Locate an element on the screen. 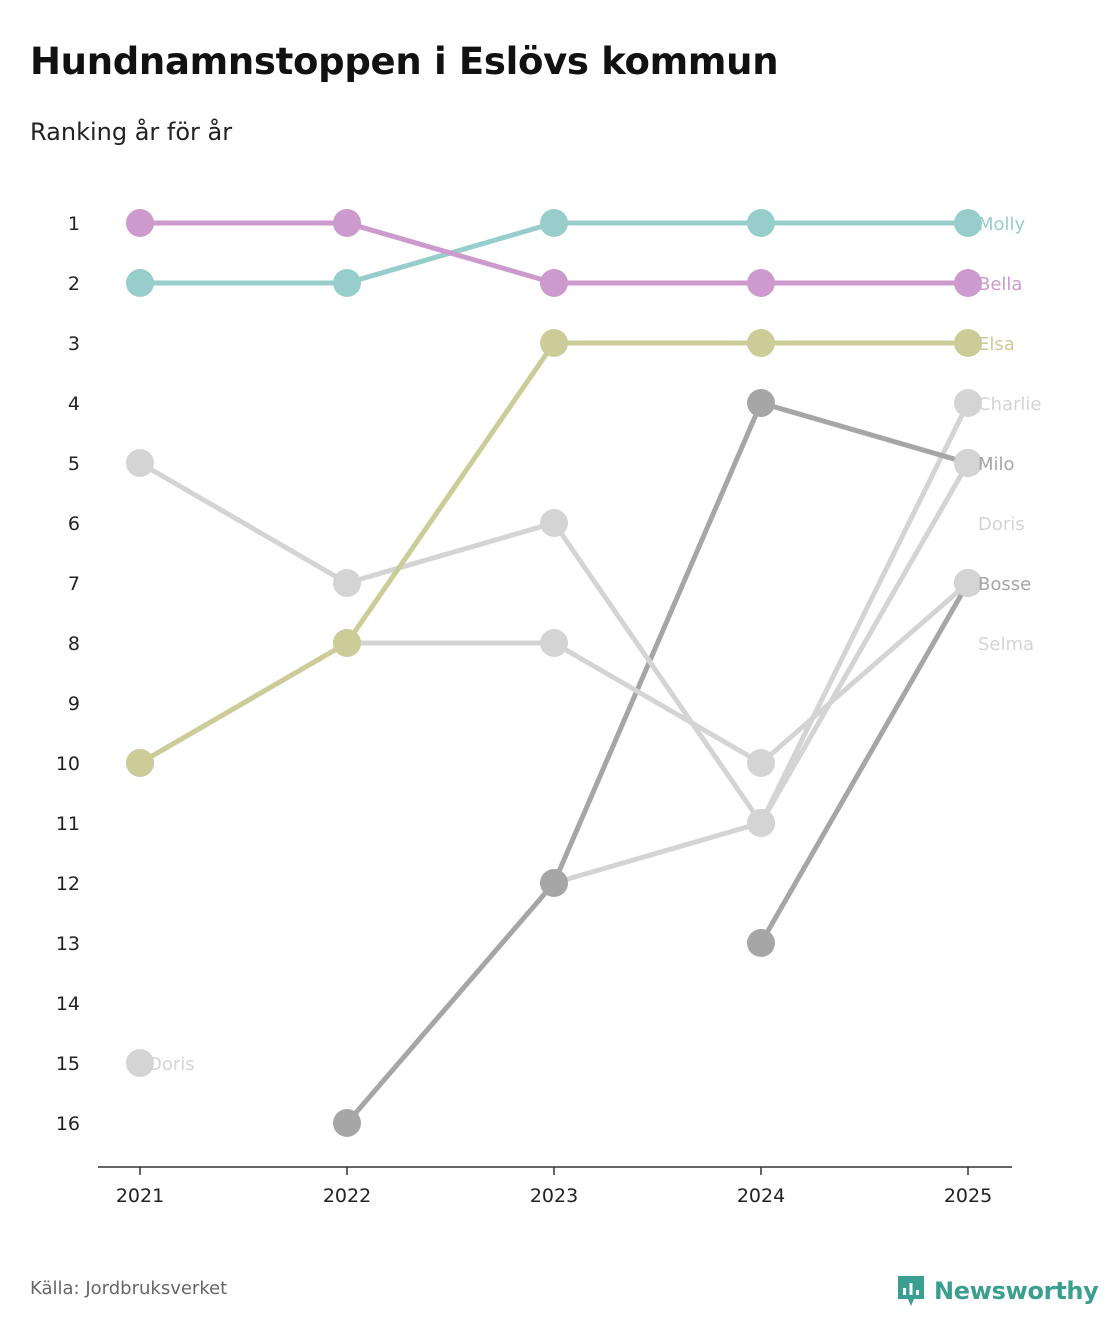 This screenshot has height=1340, width=1107. end-label-doris: Doris is located at coordinates (1001, 524).